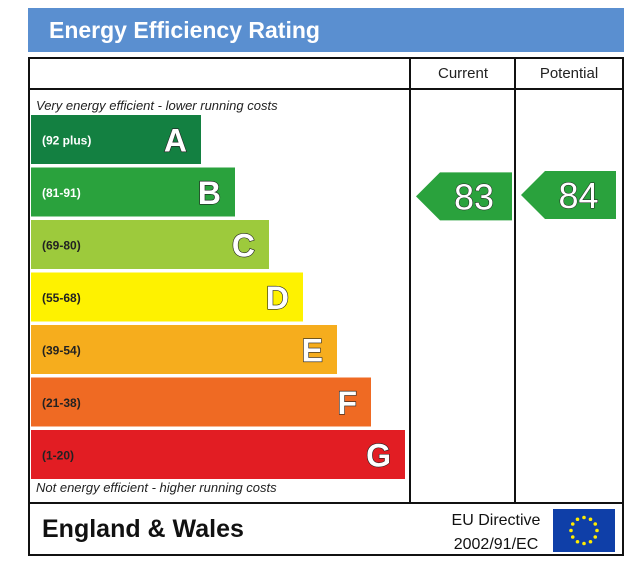  I want to click on eu-directive-number: 2002/91/EC, so click(496, 544).